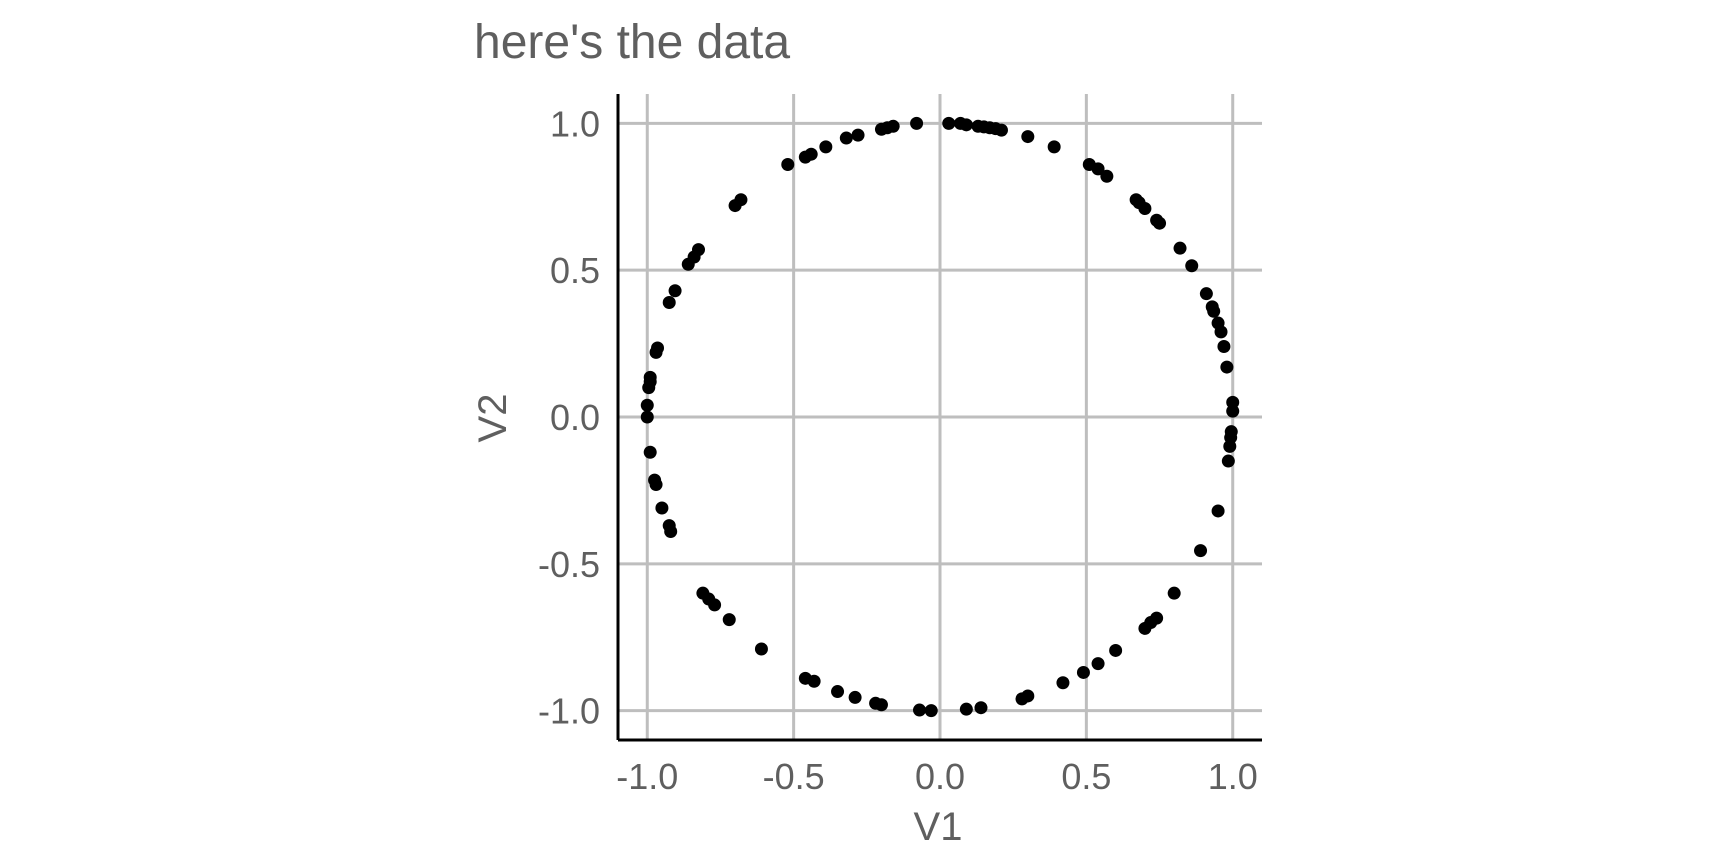  I want to click on x-tick-label: 0.5, so click(1086, 776).